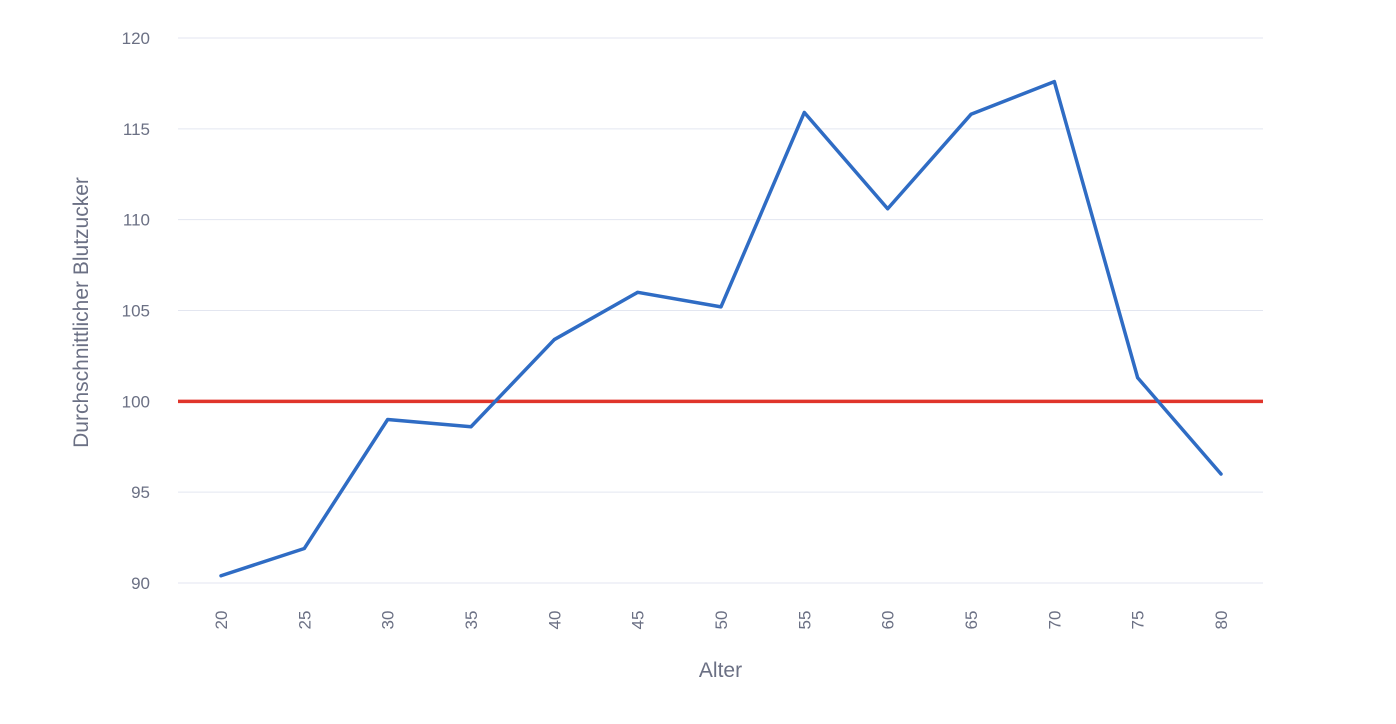 This screenshot has width=1396, height=724. I want to click on y-tick-label: 105, so click(136, 311).